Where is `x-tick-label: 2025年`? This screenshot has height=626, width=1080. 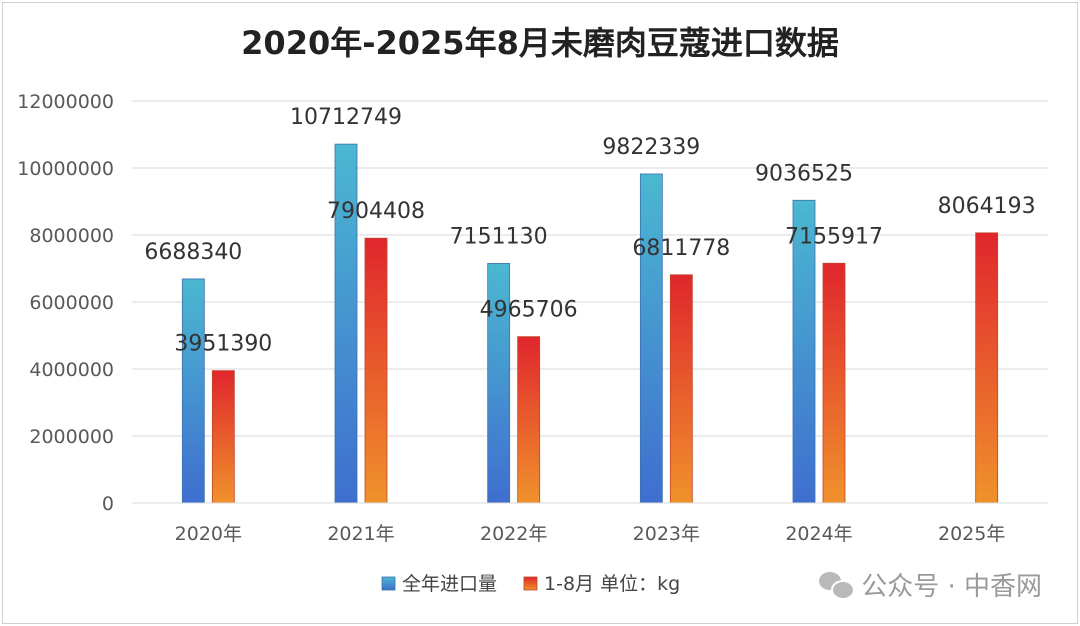
x-tick-label: 2025年 is located at coordinates (971, 534).